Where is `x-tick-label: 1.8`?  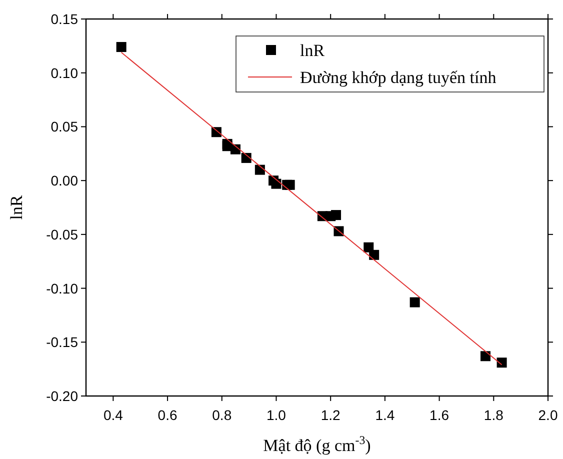
x-tick-label: 1.8 is located at coordinates (494, 415).